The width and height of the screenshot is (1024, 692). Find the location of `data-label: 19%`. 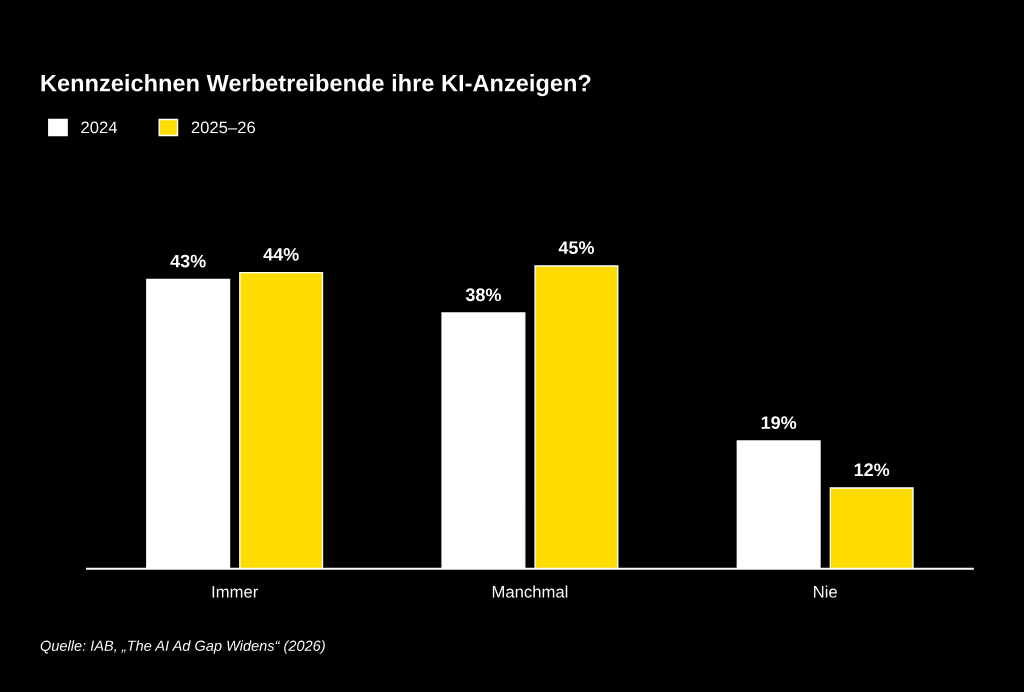

data-label: 19% is located at coordinates (779, 423).